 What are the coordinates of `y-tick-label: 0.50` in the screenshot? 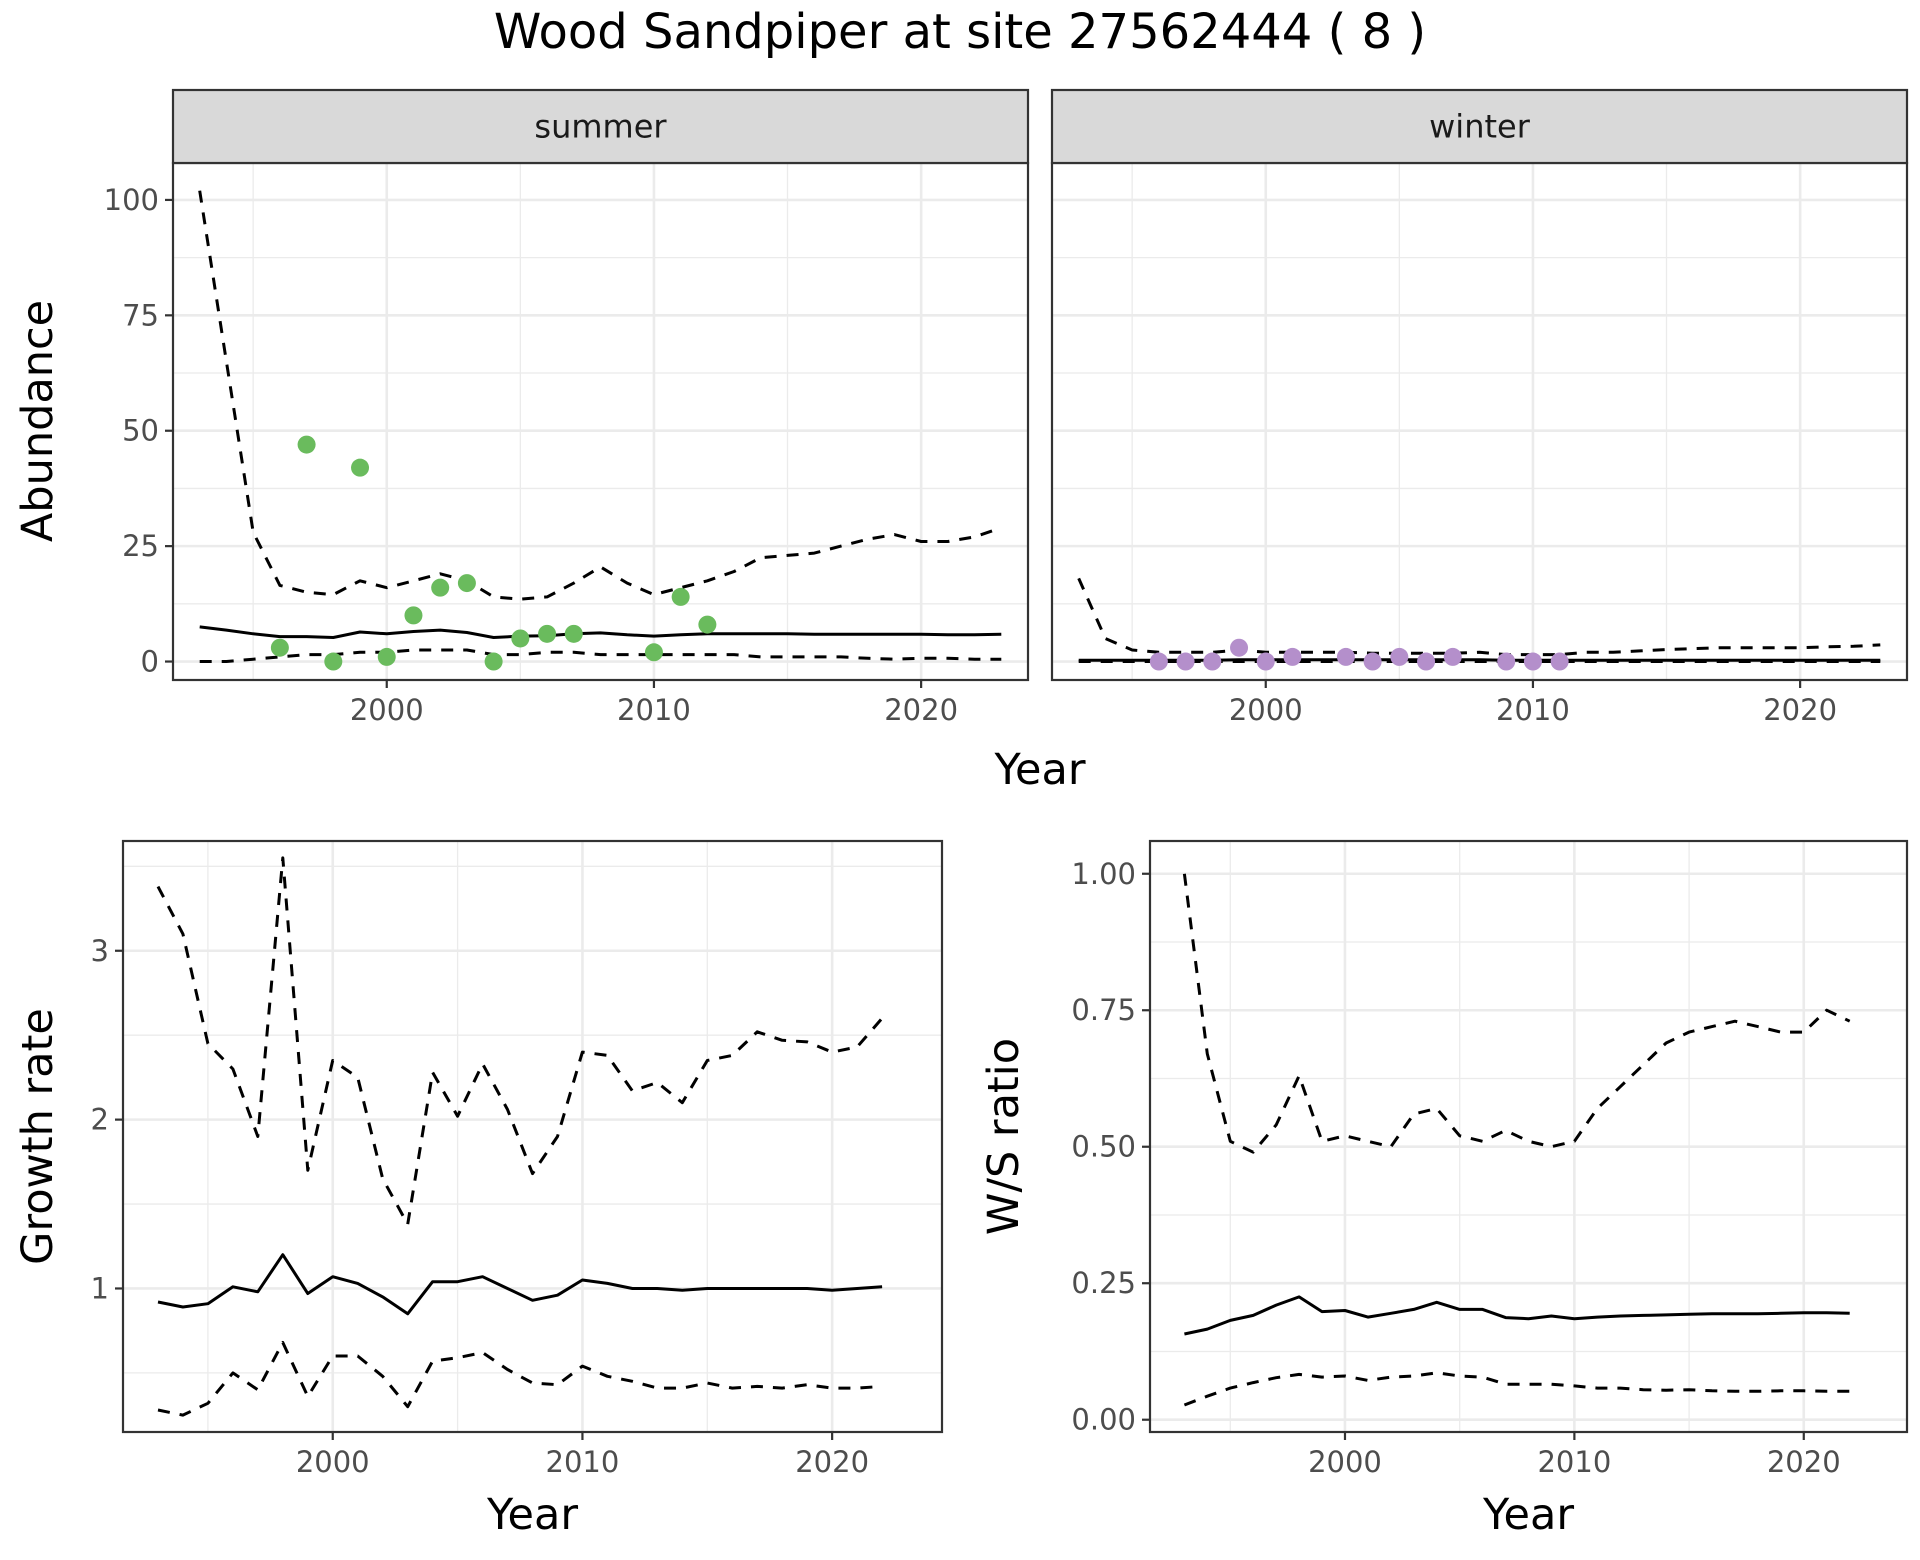 It's located at (1103, 1147).